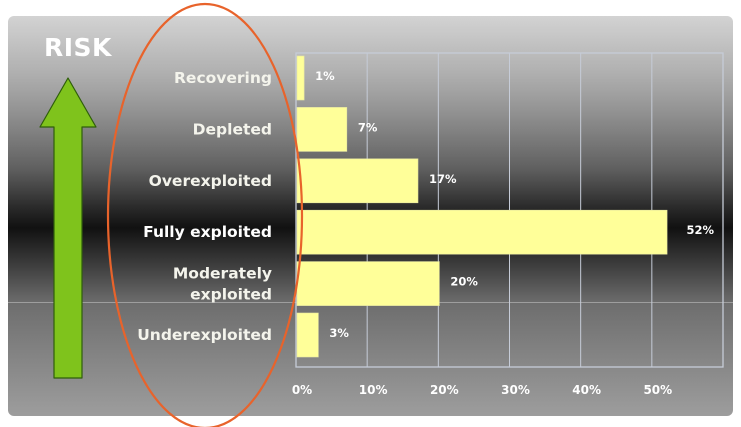 Image resolution: width=741 pixels, height=427 pixels. Describe the element at coordinates (204, 335) in the screenshot. I see `category-label: Underexploited` at that location.